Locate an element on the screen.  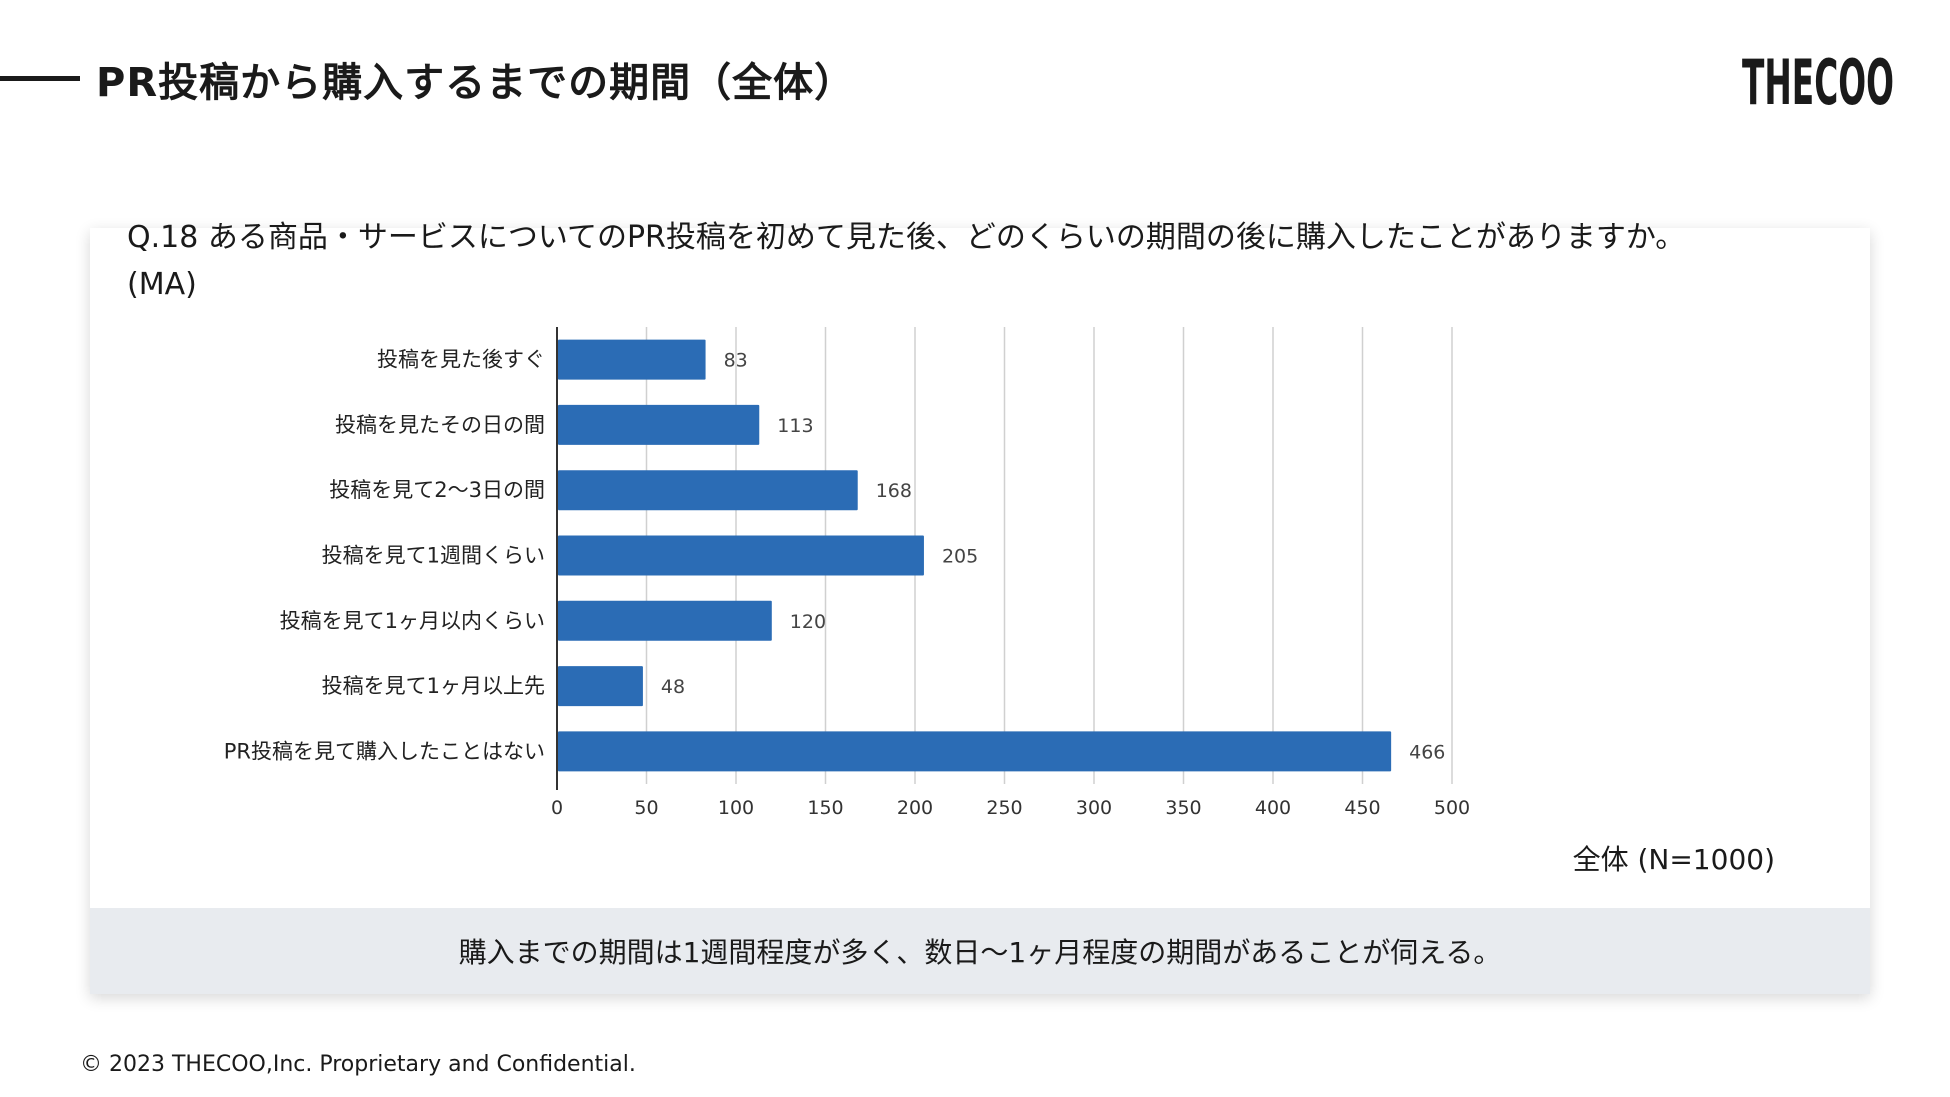
data-label: 466 is located at coordinates (1427, 752).